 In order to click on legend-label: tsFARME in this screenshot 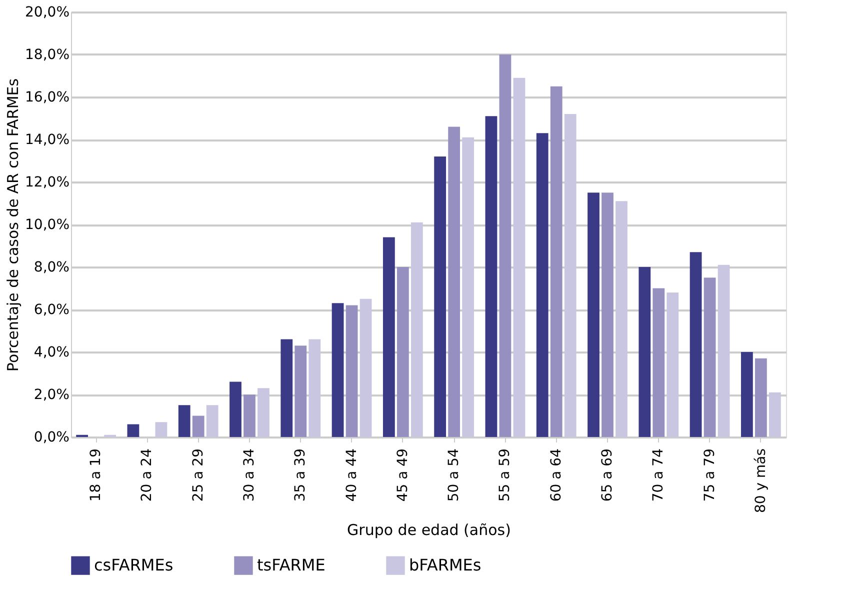, I will do `click(291, 565)`.